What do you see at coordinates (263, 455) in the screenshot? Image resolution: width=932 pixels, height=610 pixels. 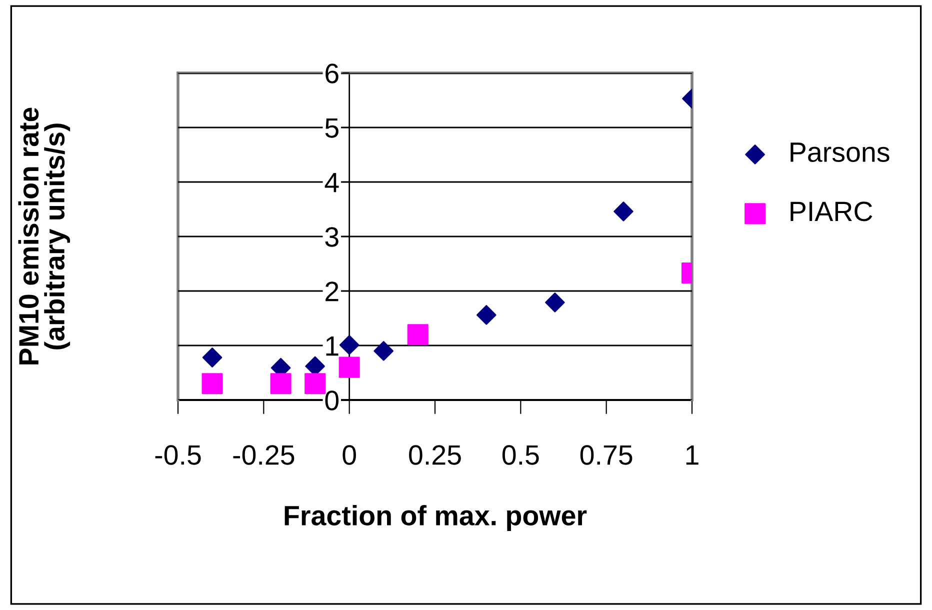 I see `x-tick-label: -0.25` at bounding box center [263, 455].